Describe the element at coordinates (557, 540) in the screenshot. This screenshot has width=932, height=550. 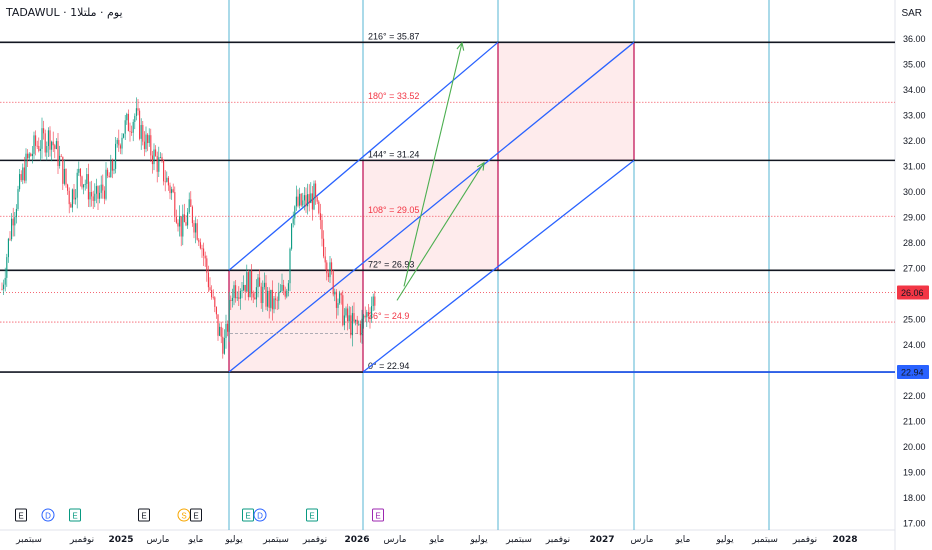
I see `x-tick-13: نوفمبر` at that location.